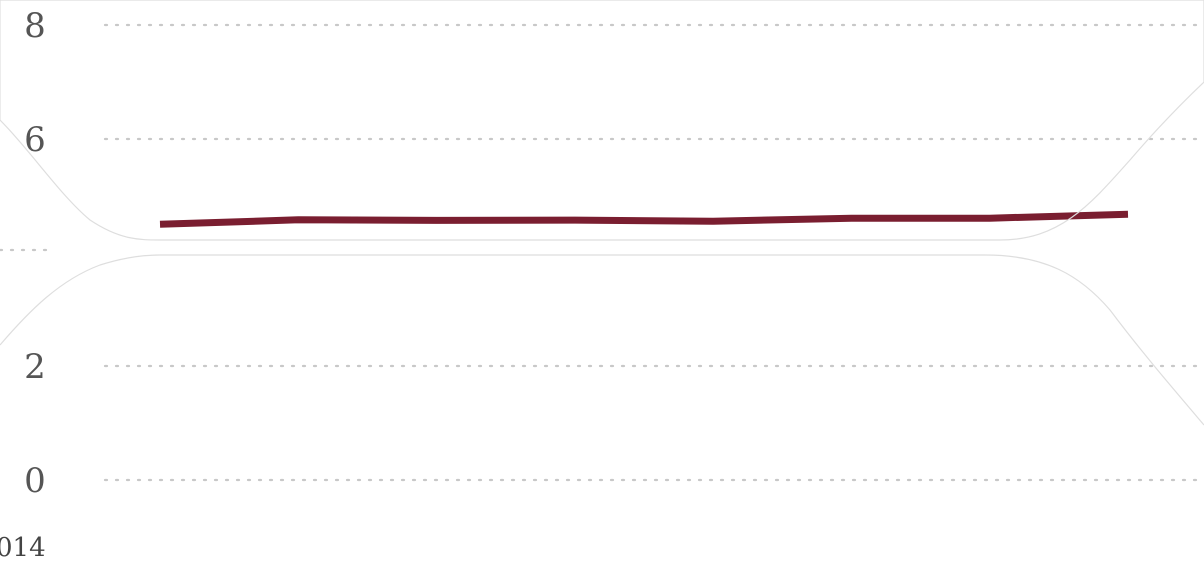 The width and height of the screenshot is (1204, 563). I want to click on y-tick-label-6: 6, so click(35, 140).